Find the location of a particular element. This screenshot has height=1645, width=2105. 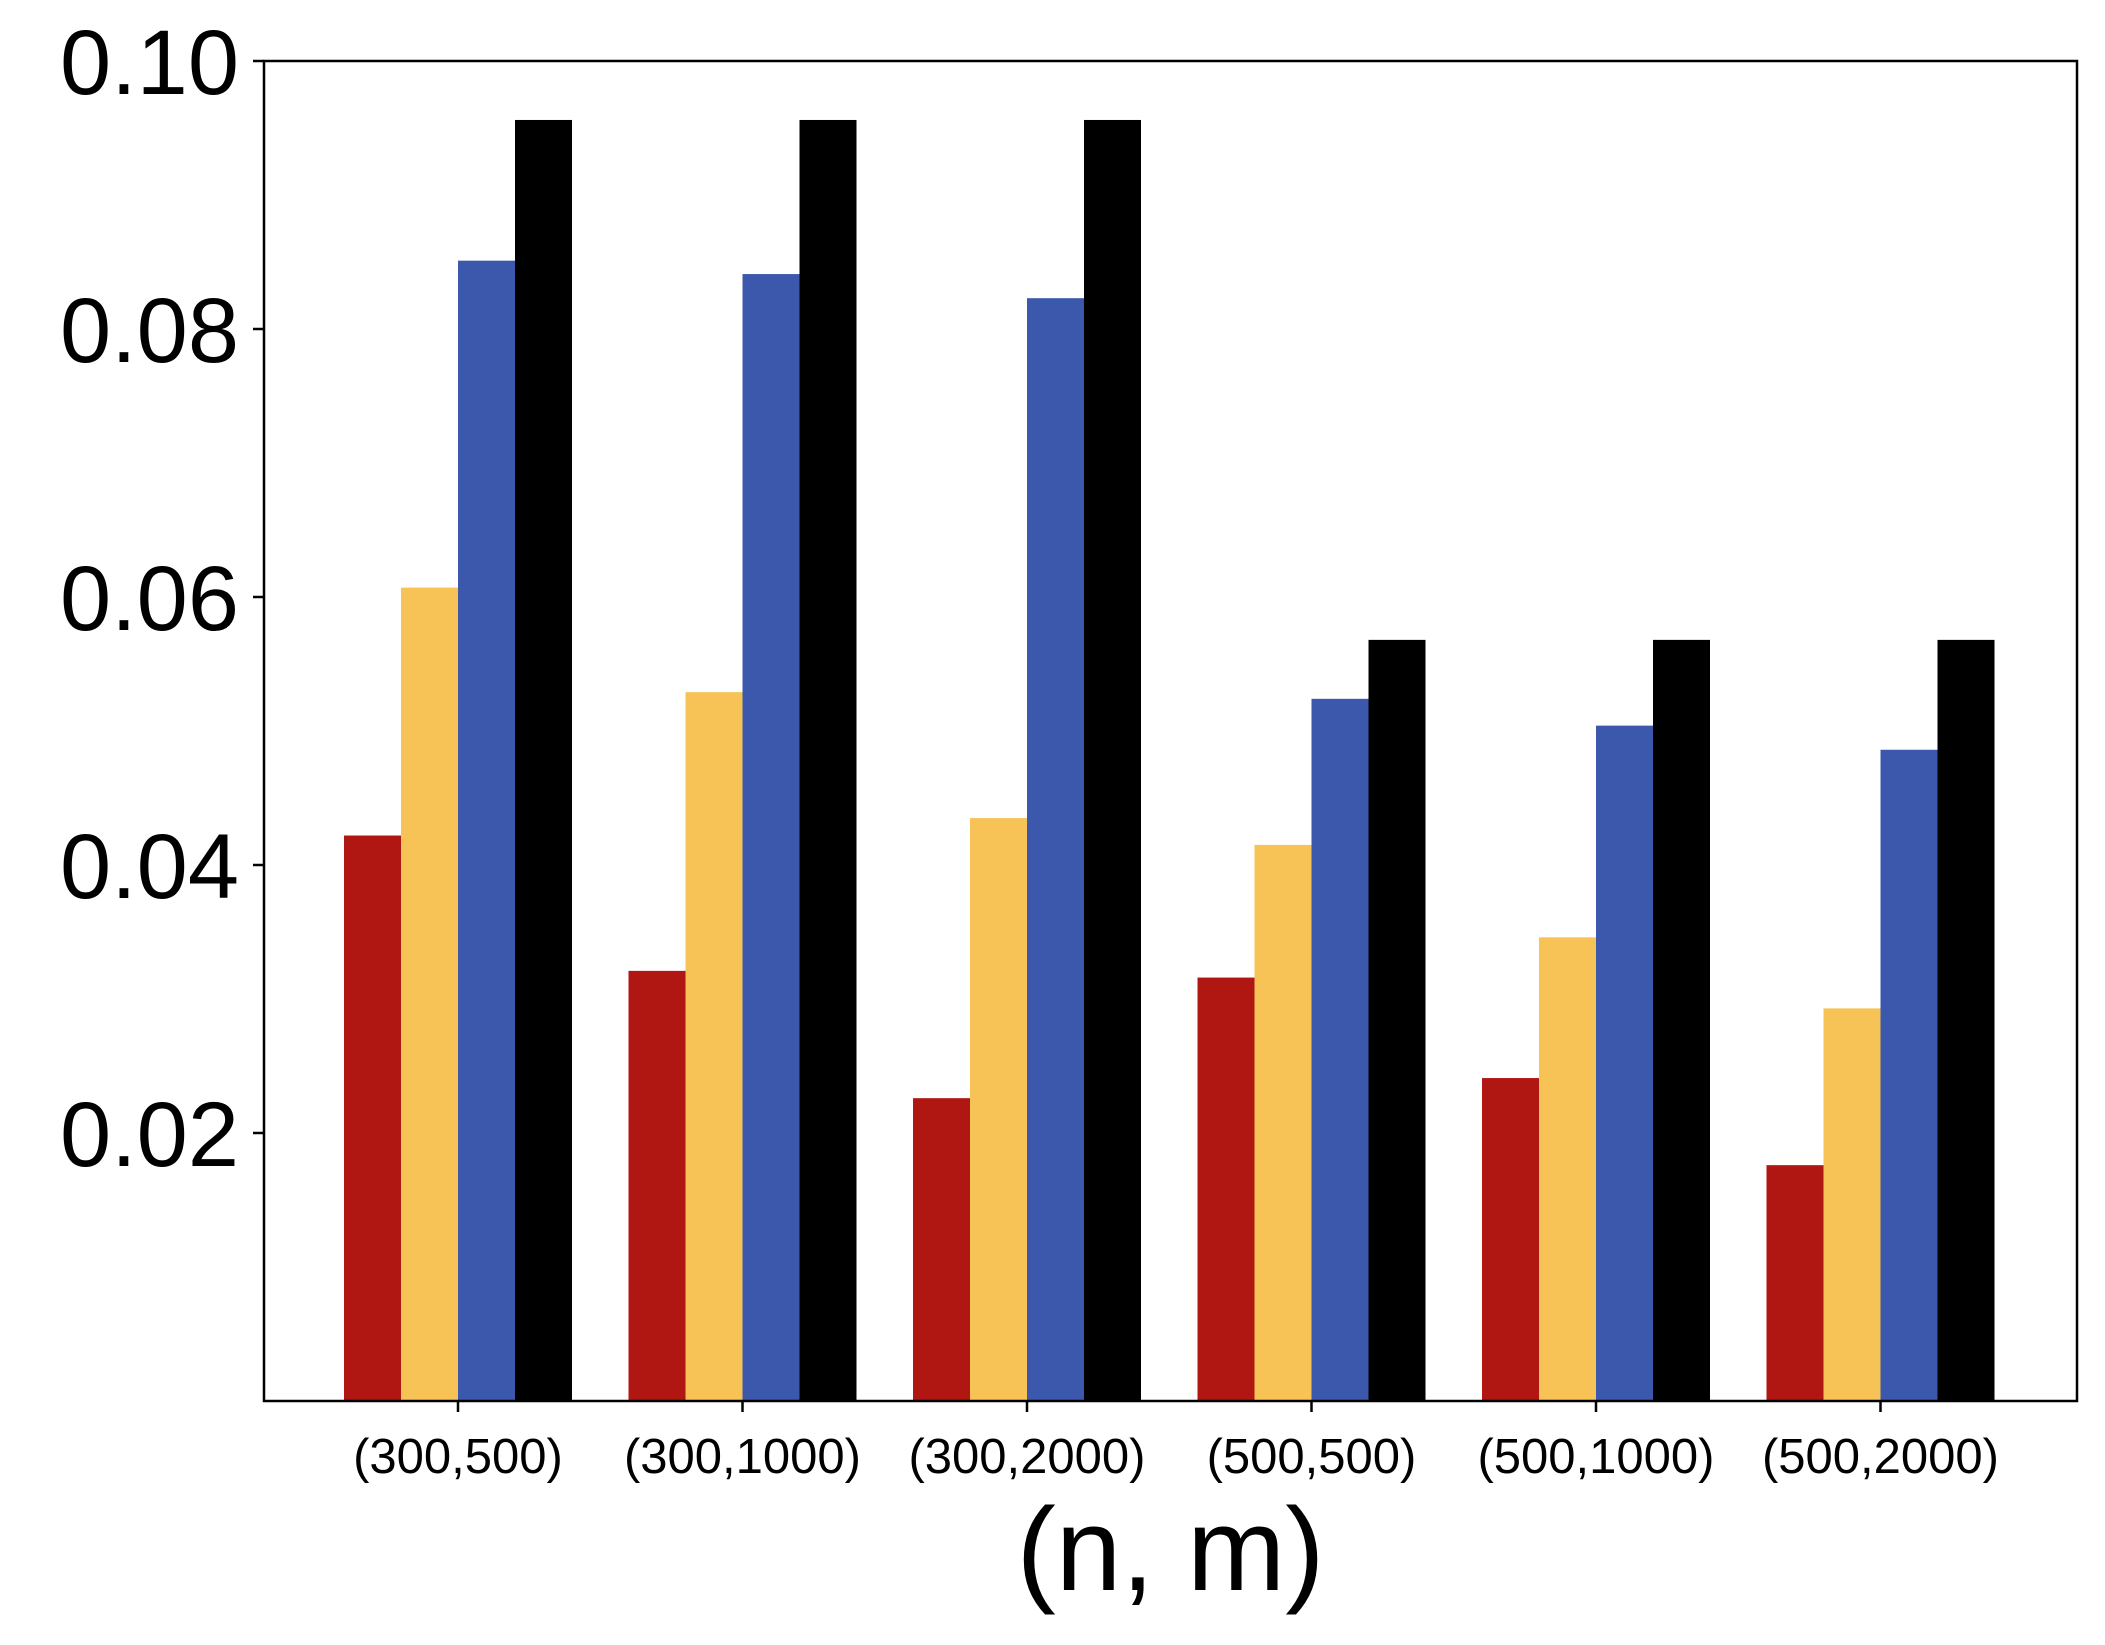

x-tick-label: (500,2000) is located at coordinates (1880, 1457).